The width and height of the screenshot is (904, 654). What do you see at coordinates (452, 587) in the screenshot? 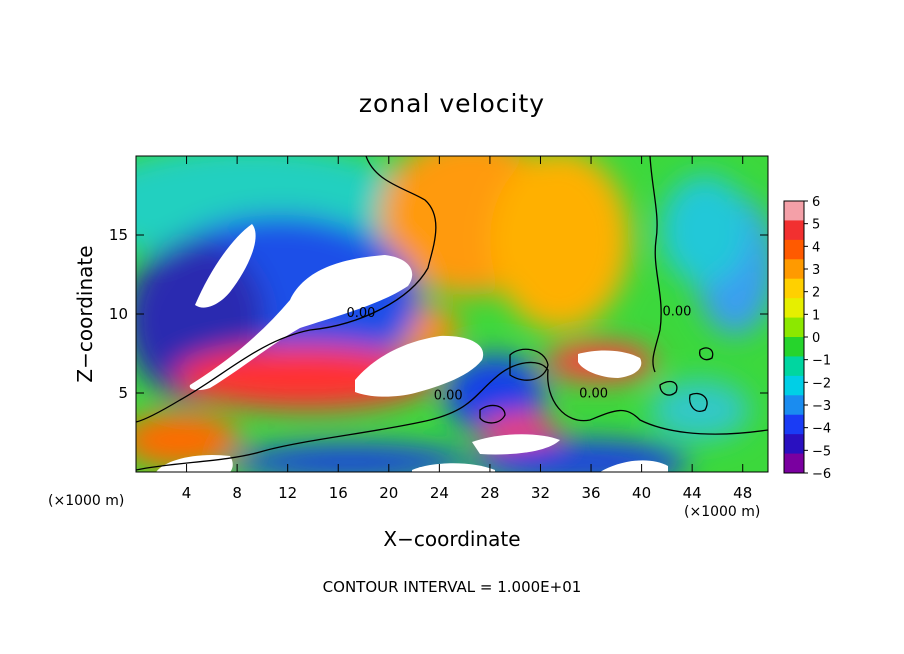
I see `contour-interval-footer: CONTOUR INTERVAL = 1.000E+01` at bounding box center [452, 587].